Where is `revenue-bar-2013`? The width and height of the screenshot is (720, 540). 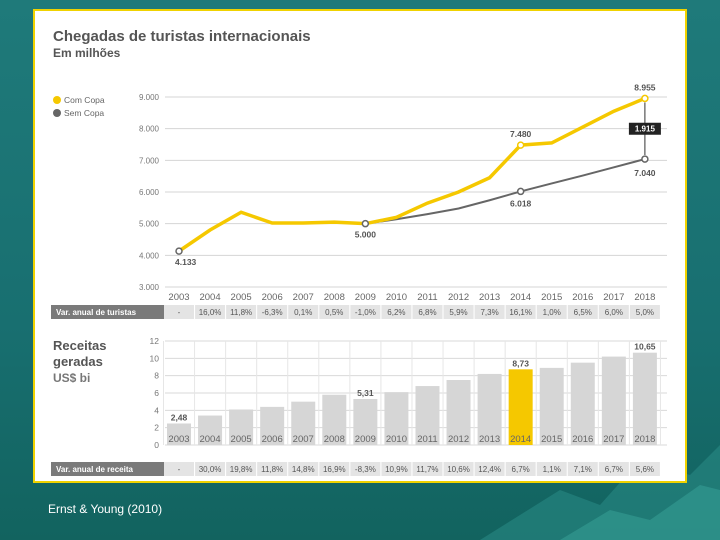
revenue-bar-2013 is located at coordinates (489, 409).